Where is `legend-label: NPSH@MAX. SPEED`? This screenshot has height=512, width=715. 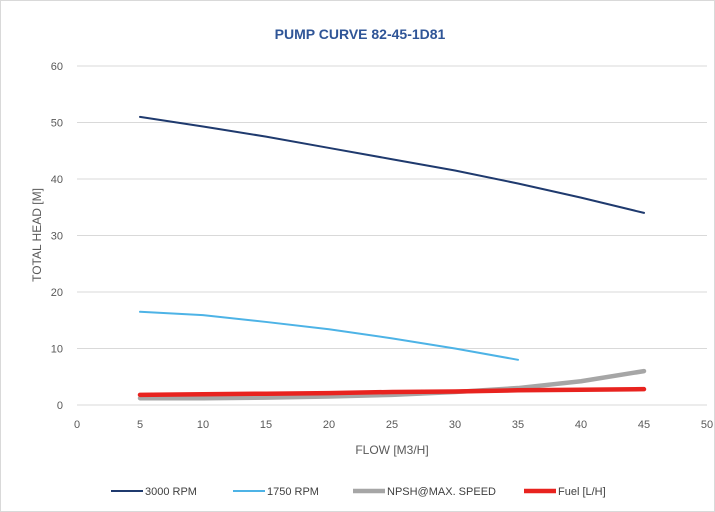
legend-label: NPSH@MAX. SPEED is located at coordinates (441, 492).